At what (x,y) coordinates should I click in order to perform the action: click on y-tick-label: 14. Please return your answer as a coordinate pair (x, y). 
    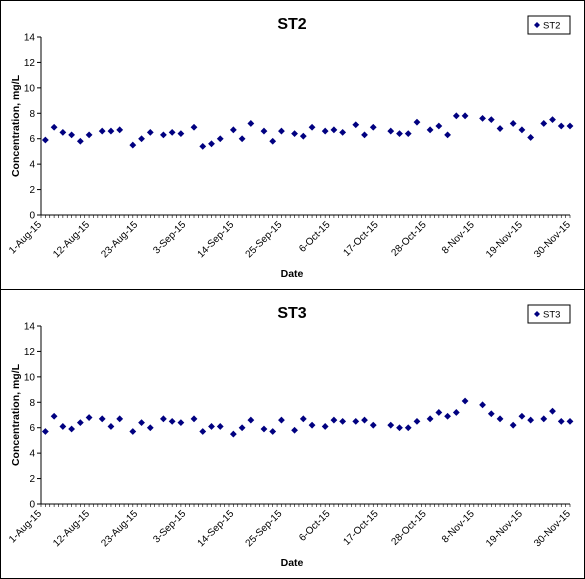
    Looking at the image, I should click on (30, 327).